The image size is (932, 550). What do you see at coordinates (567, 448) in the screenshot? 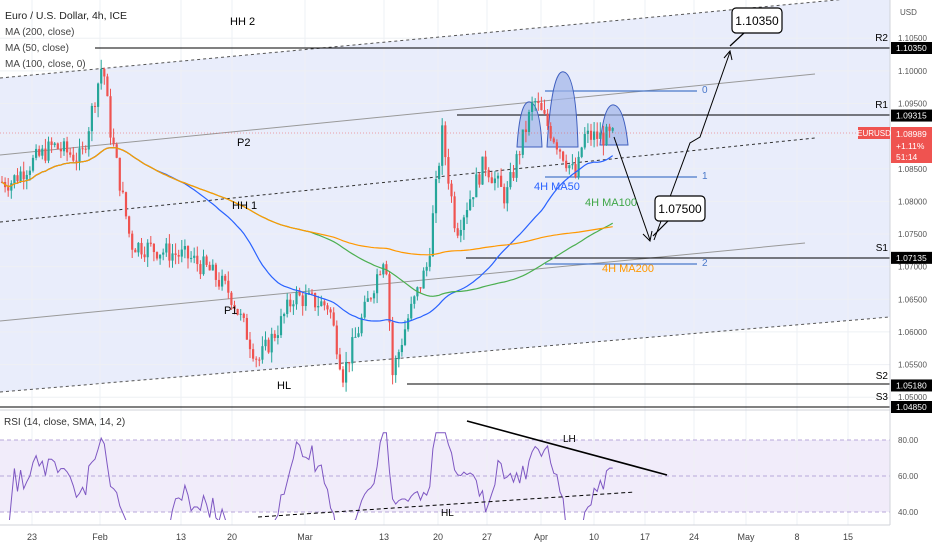
I see `rsi-lower-high-line` at bounding box center [567, 448].